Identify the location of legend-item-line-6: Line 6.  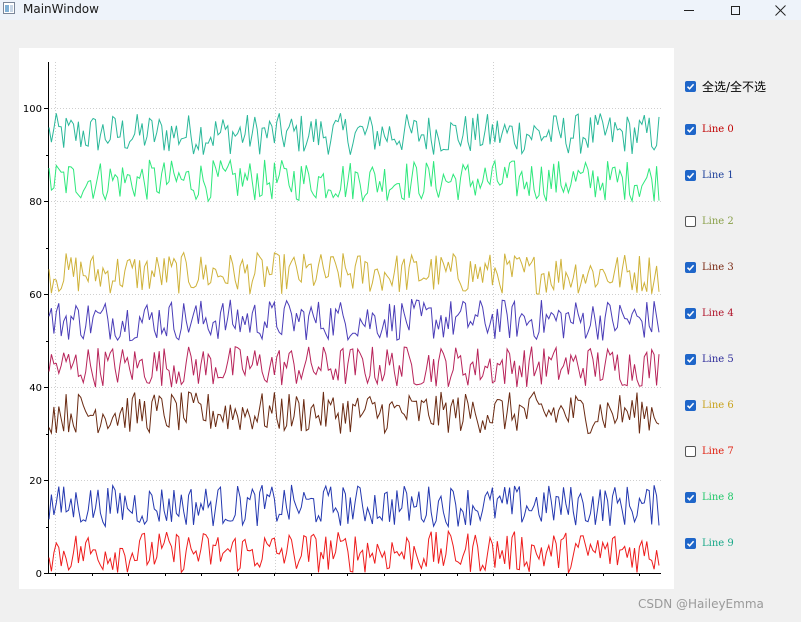
(709, 405).